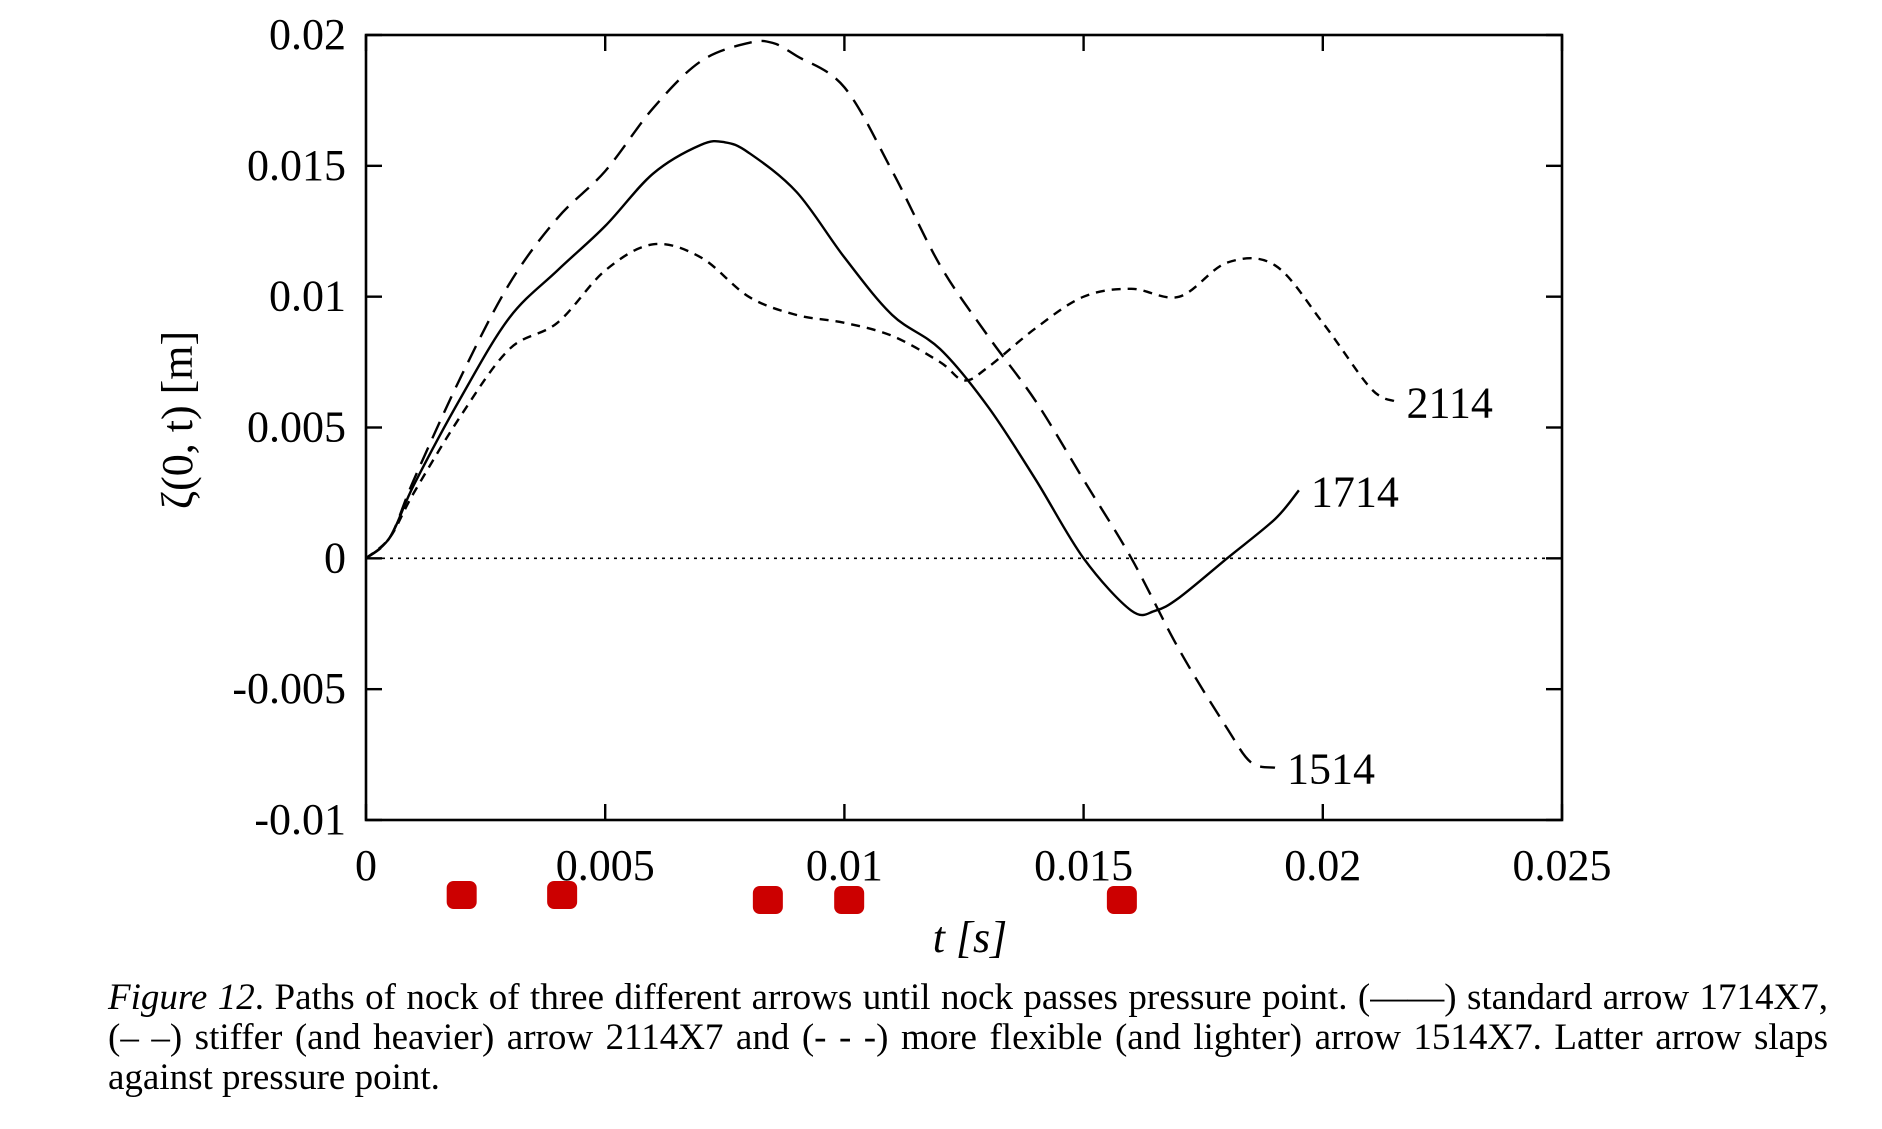 Image resolution: width=1882 pixels, height=1129 pixels. Describe the element at coordinates (1562, 865) in the screenshot. I see `x-tick-label: 0.025` at that location.